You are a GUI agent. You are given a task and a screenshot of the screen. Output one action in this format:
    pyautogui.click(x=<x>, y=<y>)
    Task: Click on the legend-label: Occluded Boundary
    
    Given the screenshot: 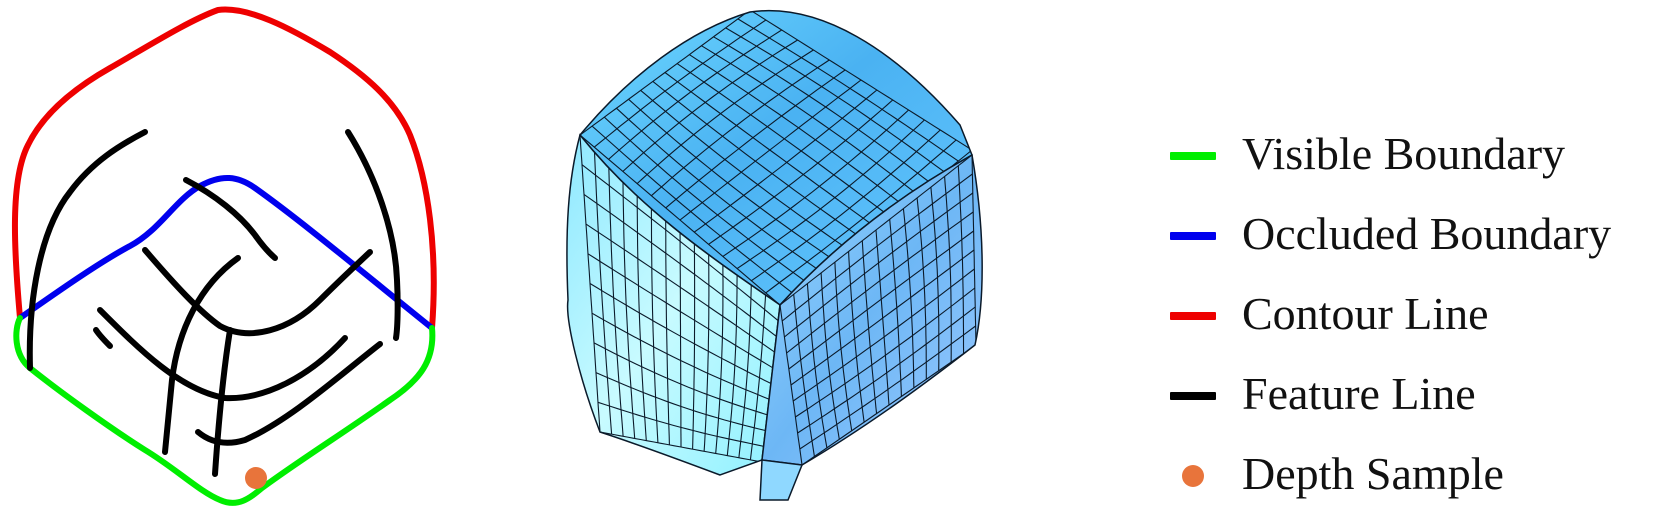 What is the action you would take?
    pyautogui.click(x=1427, y=233)
    